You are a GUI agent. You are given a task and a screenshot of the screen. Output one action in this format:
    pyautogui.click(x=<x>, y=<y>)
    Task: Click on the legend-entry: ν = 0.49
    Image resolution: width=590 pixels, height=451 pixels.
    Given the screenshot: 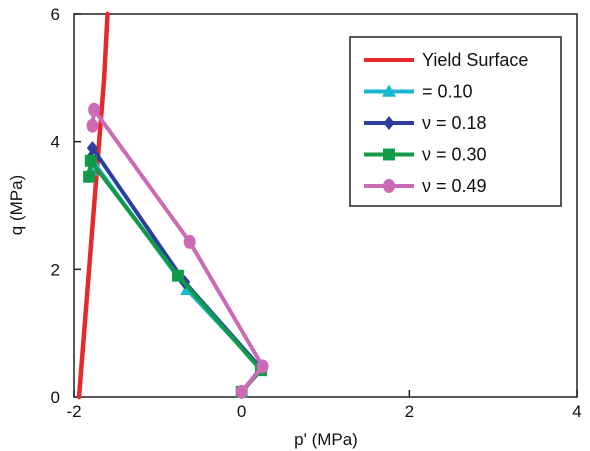 What is the action you would take?
    pyautogui.click(x=425, y=186)
    